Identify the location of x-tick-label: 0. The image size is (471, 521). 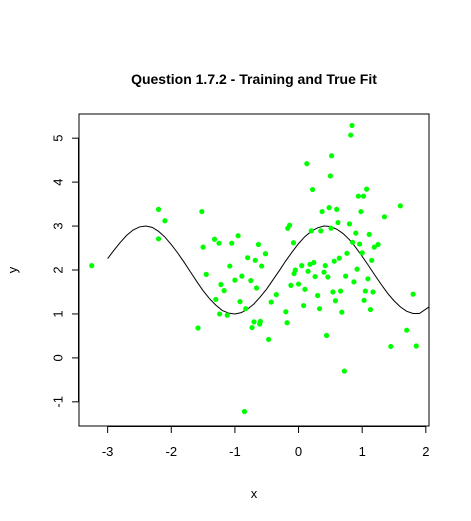
(298, 451).